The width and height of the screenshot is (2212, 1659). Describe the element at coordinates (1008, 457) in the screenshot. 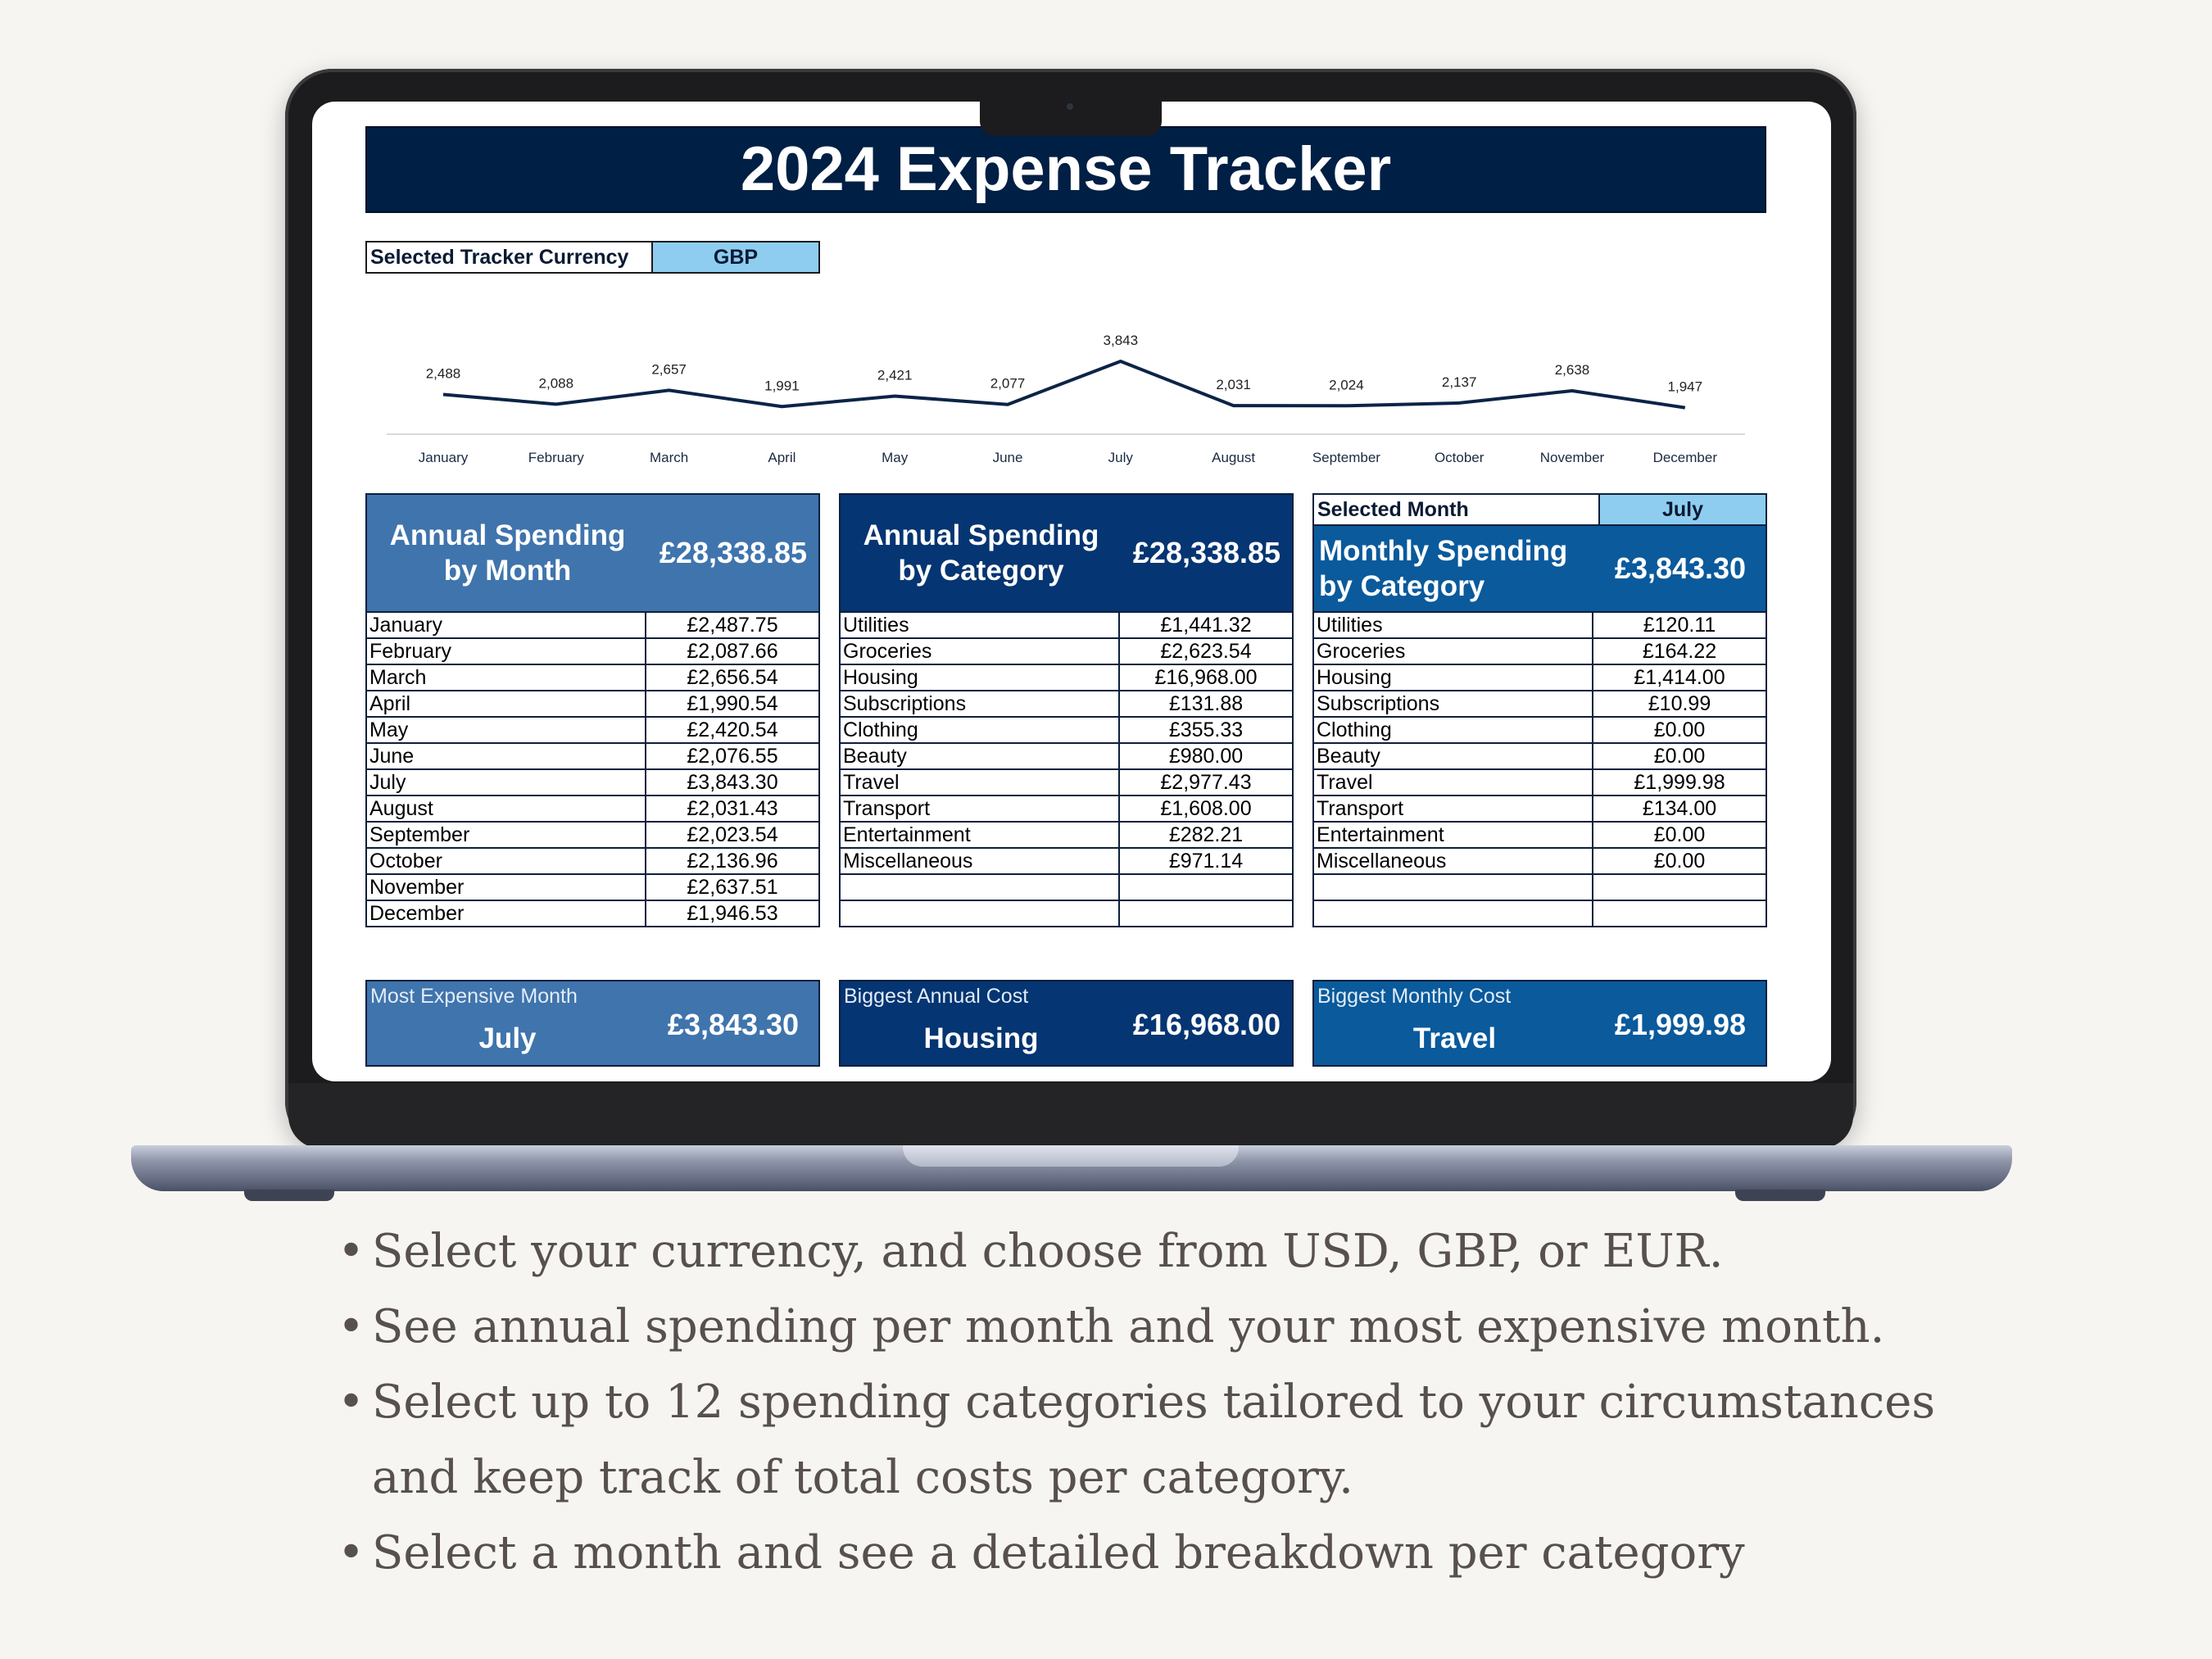

I see `x-tick-label: June` at that location.